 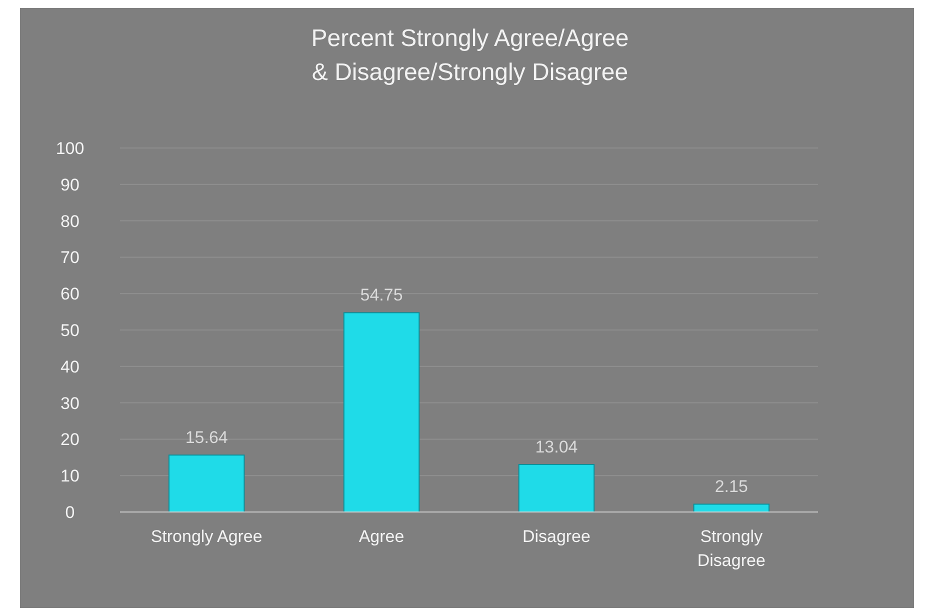 What do you see at coordinates (70, 366) in the screenshot?
I see `y-tick-label: 40` at bounding box center [70, 366].